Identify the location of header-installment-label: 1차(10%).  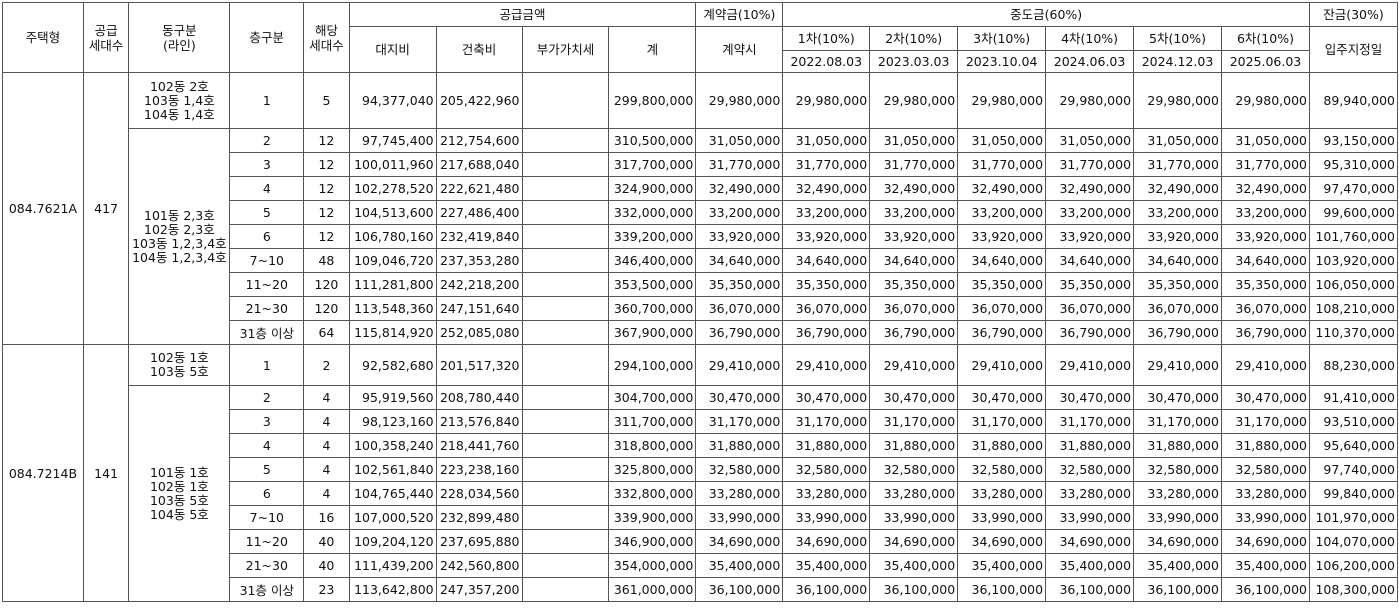
(826, 38).